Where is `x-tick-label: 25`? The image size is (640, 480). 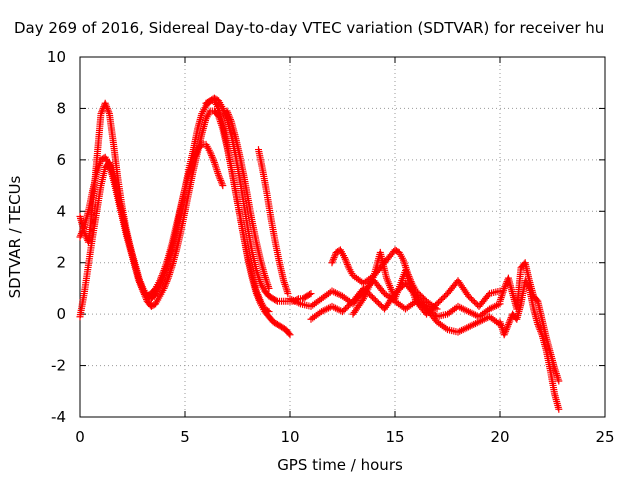 x-tick-label: 25 is located at coordinates (604, 437).